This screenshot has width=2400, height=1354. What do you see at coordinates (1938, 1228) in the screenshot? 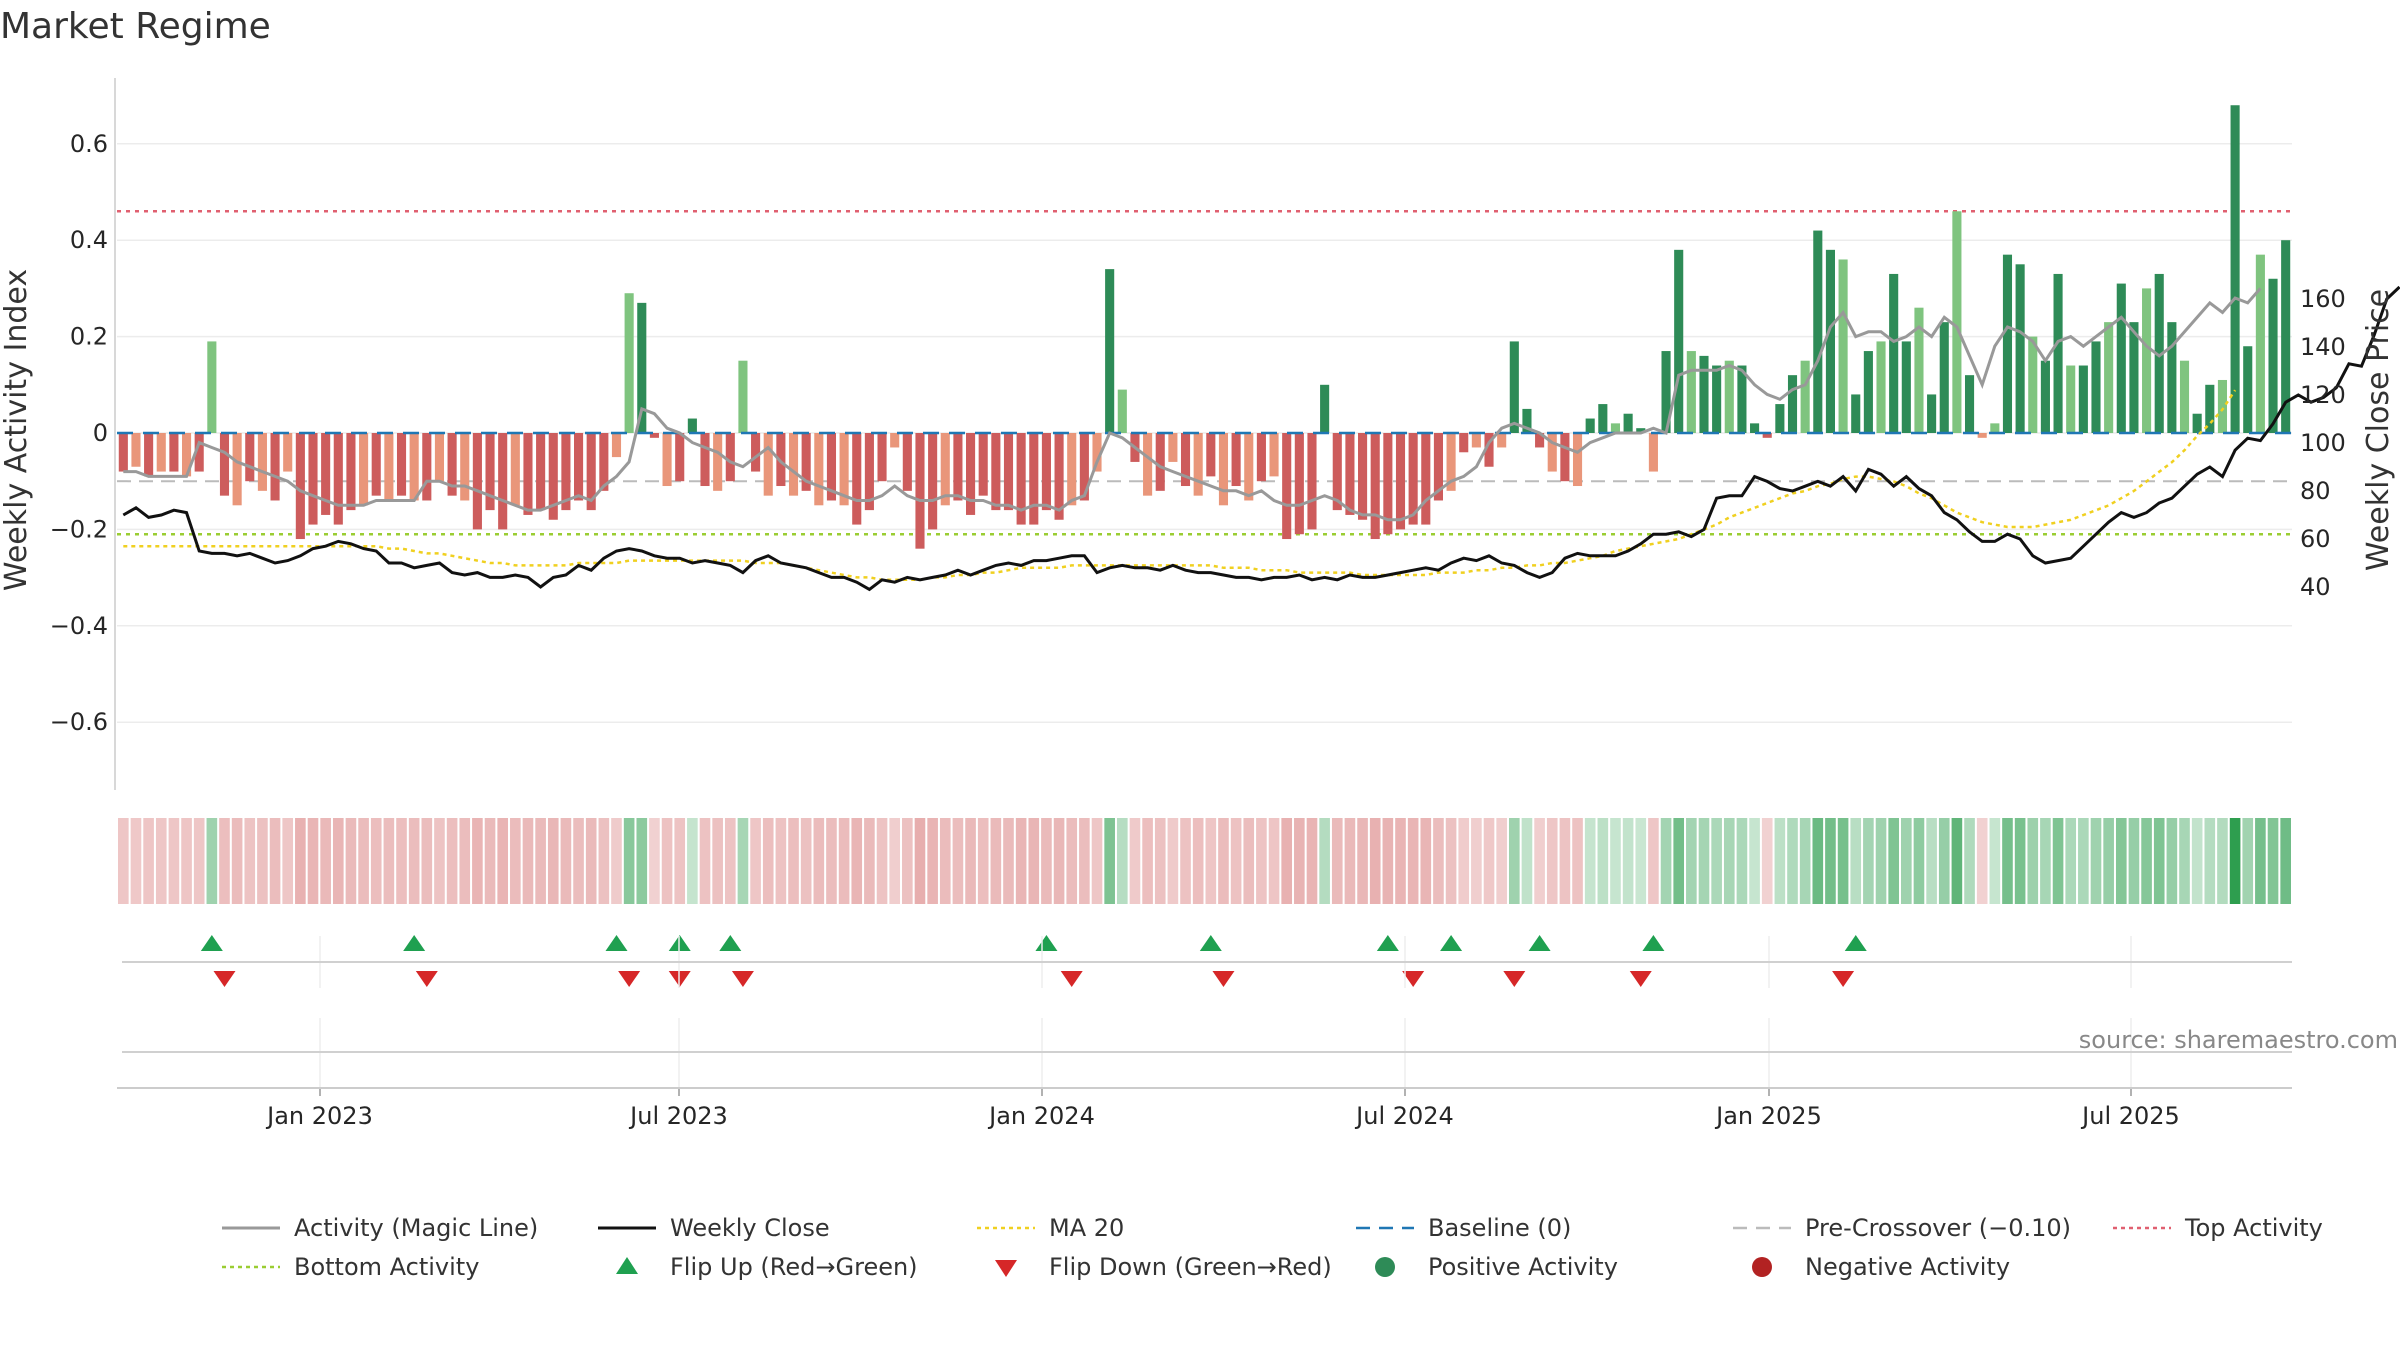
I see `legend-label: Pre-Crossover (−0.10)` at bounding box center [1938, 1228].